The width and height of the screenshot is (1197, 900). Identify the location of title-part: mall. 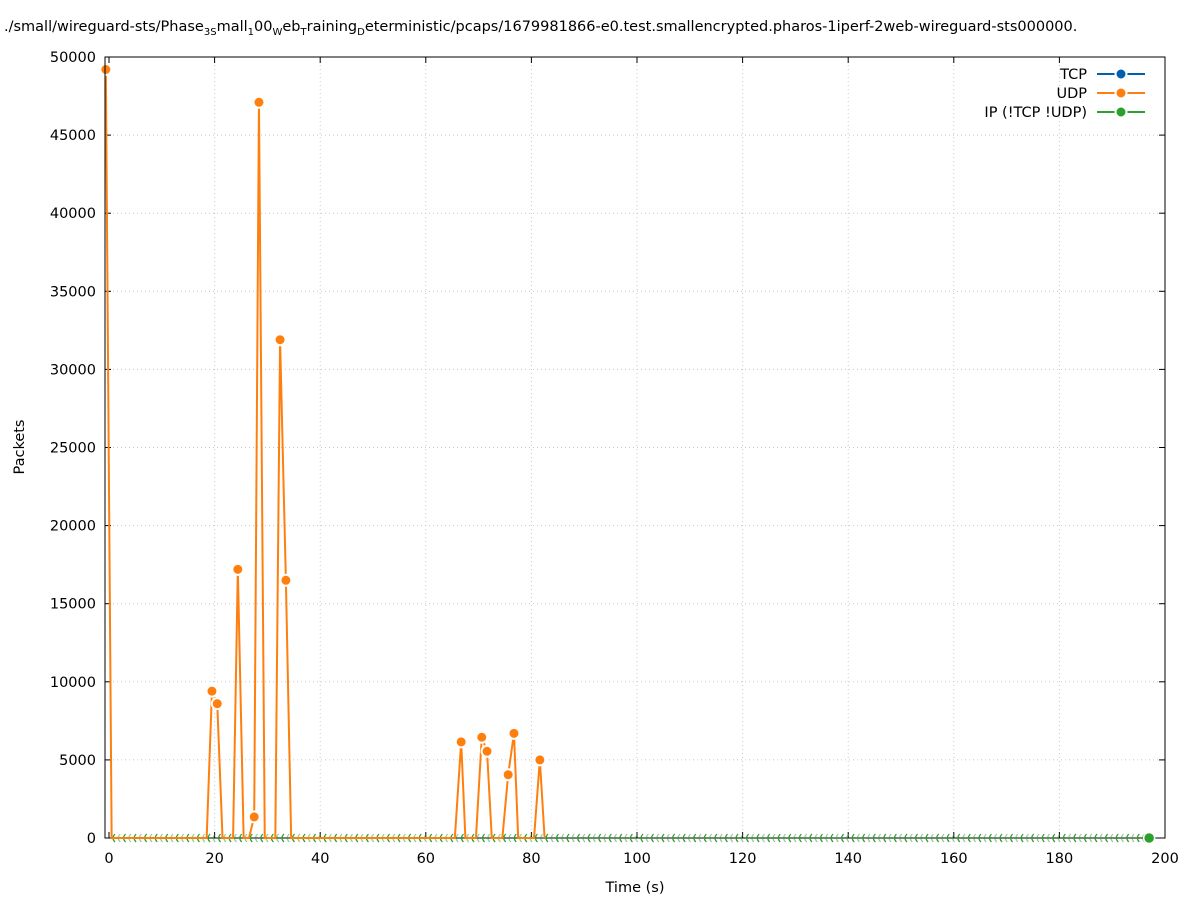
(232, 27).